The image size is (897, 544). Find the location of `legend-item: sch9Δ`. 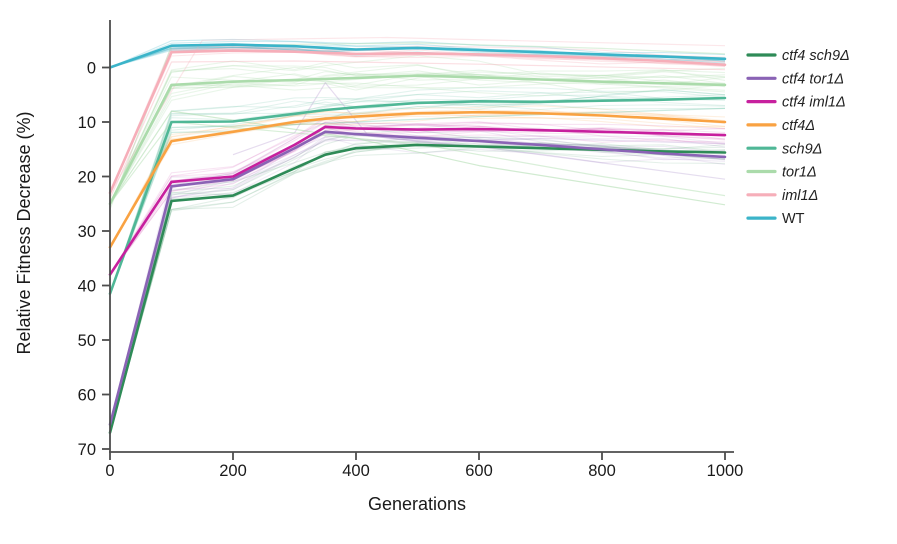

legend-item: sch9Δ is located at coordinates (784, 149).